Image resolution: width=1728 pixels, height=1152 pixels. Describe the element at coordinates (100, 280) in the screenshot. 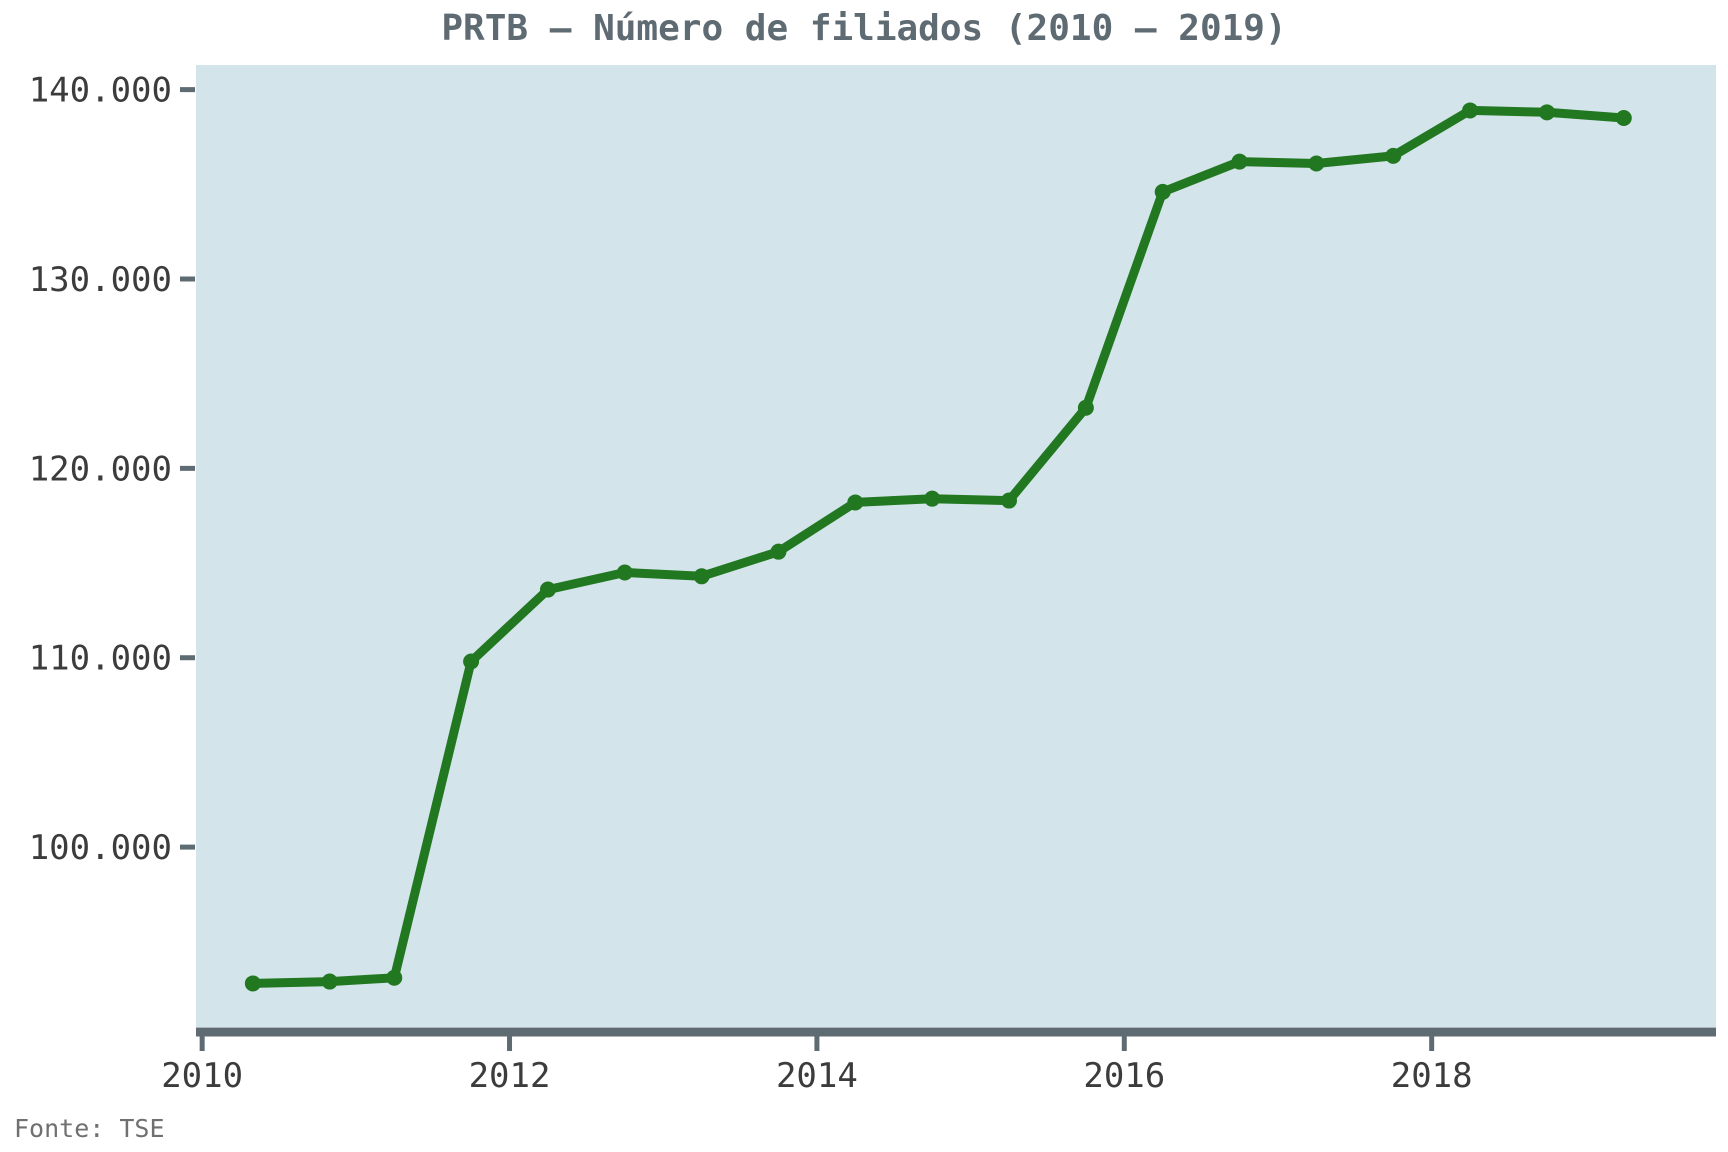

I see `y-tick-label: 130.000` at that location.